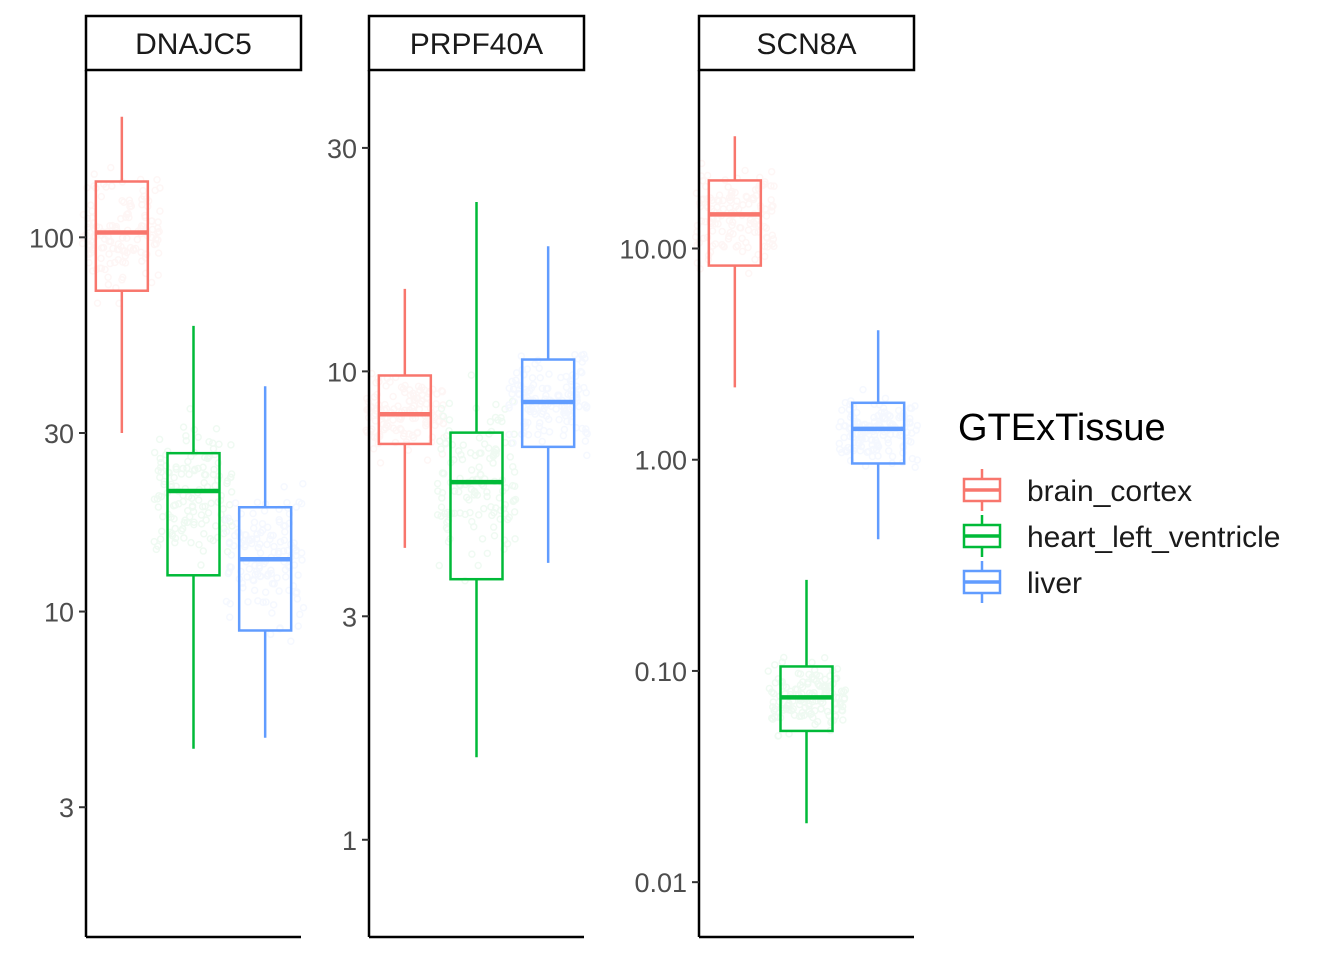  What do you see at coordinates (59, 434) in the screenshot?
I see `y-tick-label: 30` at bounding box center [59, 434].